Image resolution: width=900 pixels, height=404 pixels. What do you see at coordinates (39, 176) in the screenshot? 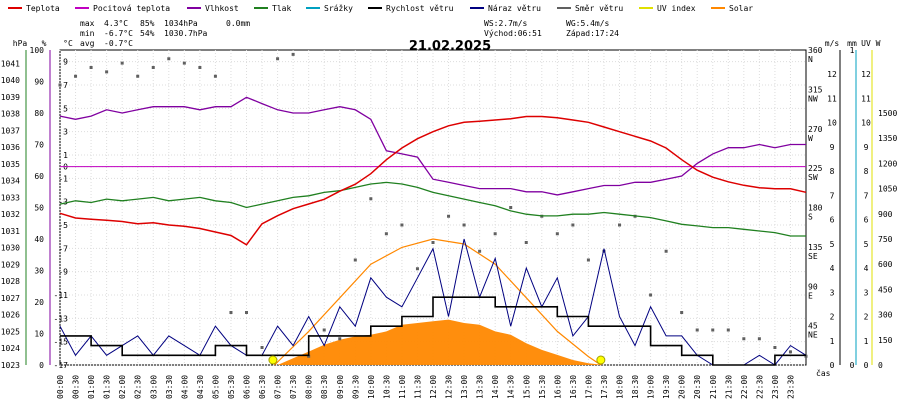
I see `pct-axis-tick-4: 60` at bounding box center [39, 176].